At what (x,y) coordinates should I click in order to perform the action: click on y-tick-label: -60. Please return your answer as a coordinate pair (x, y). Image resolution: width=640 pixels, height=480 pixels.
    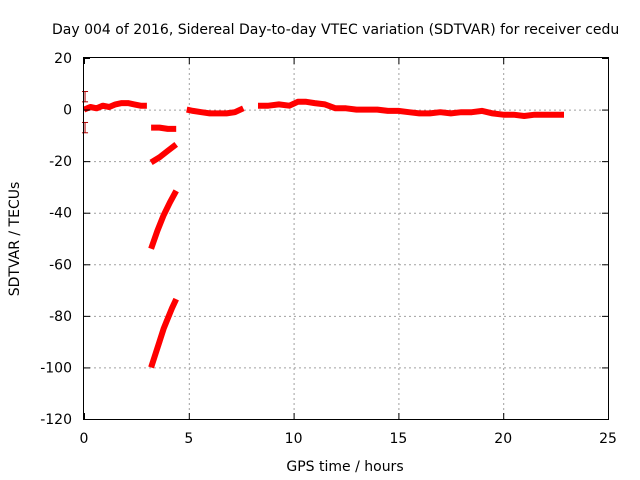
    Looking at the image, I should click on (60, 265).